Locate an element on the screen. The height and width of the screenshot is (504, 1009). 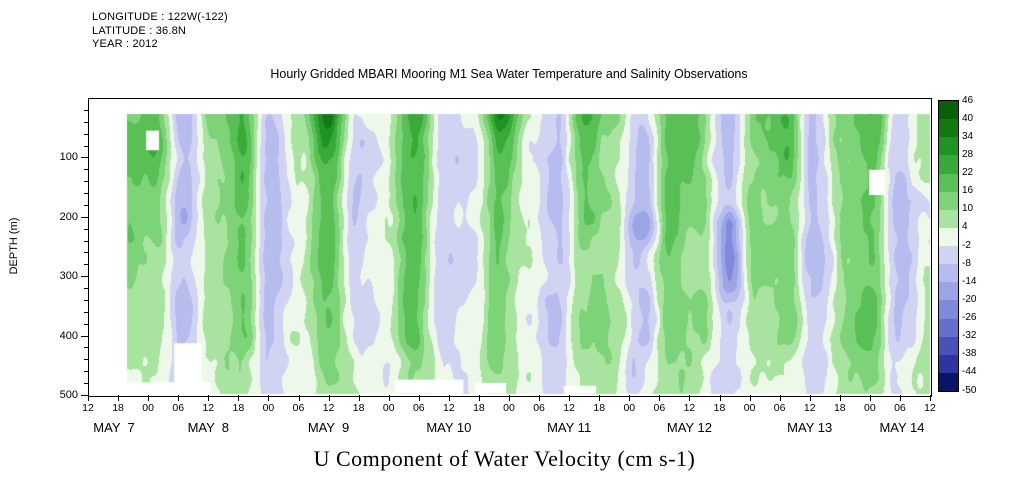
metadata-year: YEAR : 2012 is located at coordinates (125, 44).